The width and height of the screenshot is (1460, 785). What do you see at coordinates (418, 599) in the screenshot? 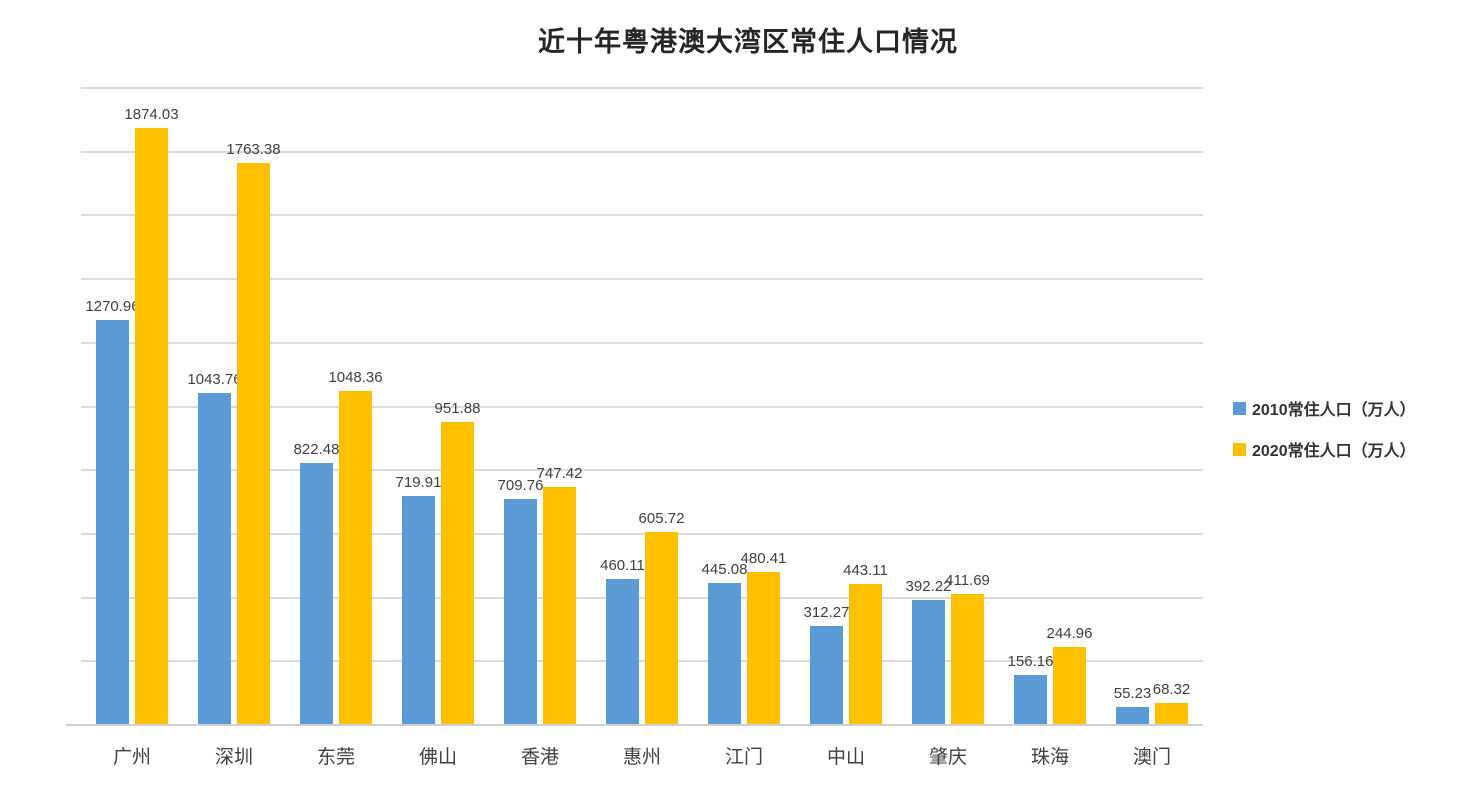
I see `bar-2010-佛山: 719.91` at bounding box center [418, 599].